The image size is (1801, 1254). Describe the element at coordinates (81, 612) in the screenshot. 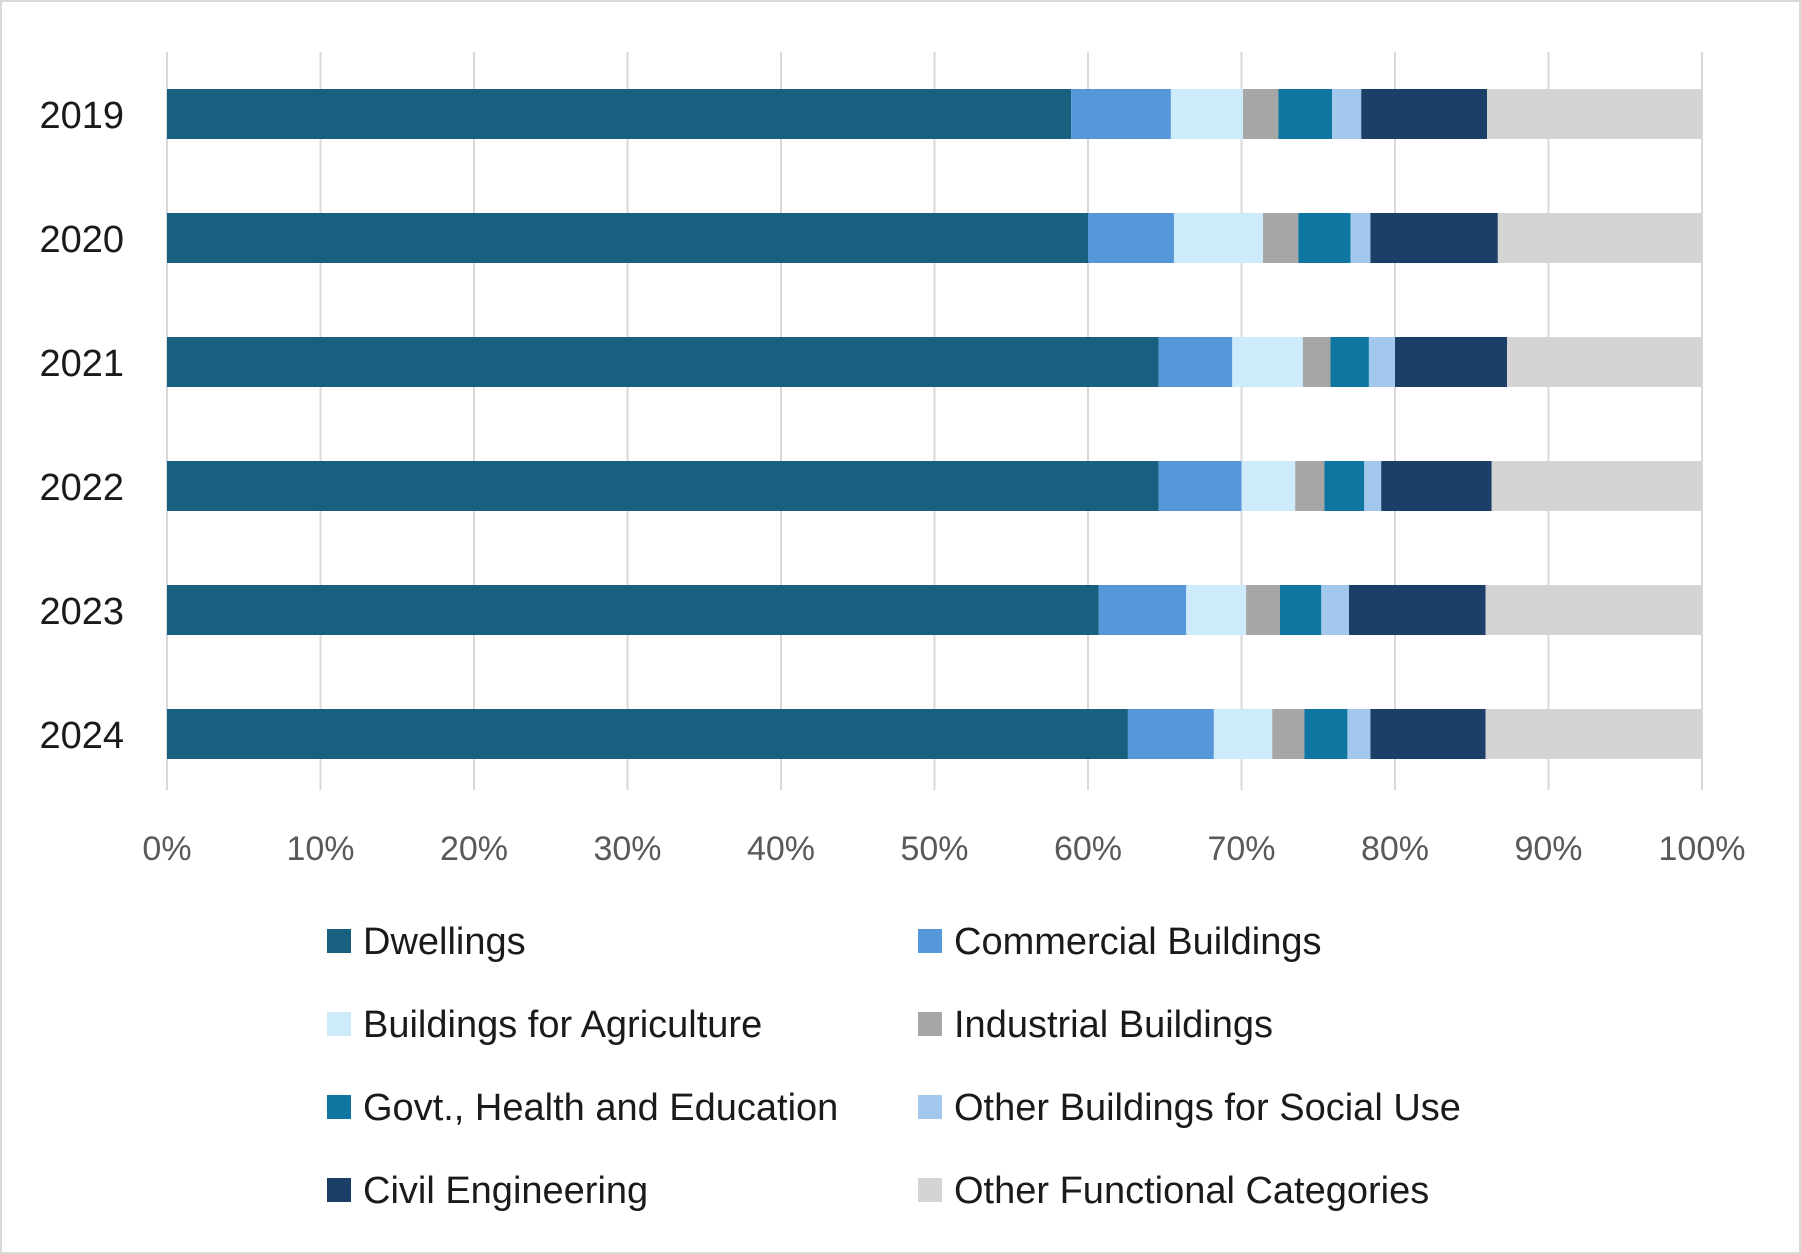

I see `y-tick-label: 2023` at that location.